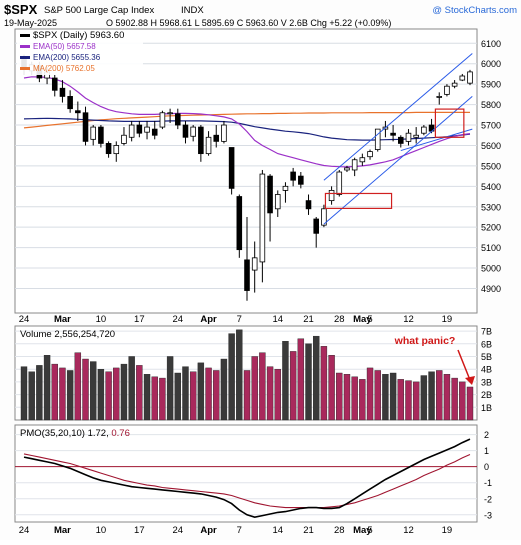  What do you see at coordinates (486, 332) in the screenshot?
I see `volume-tick-label: 7B` at bounding box center [486, 332].